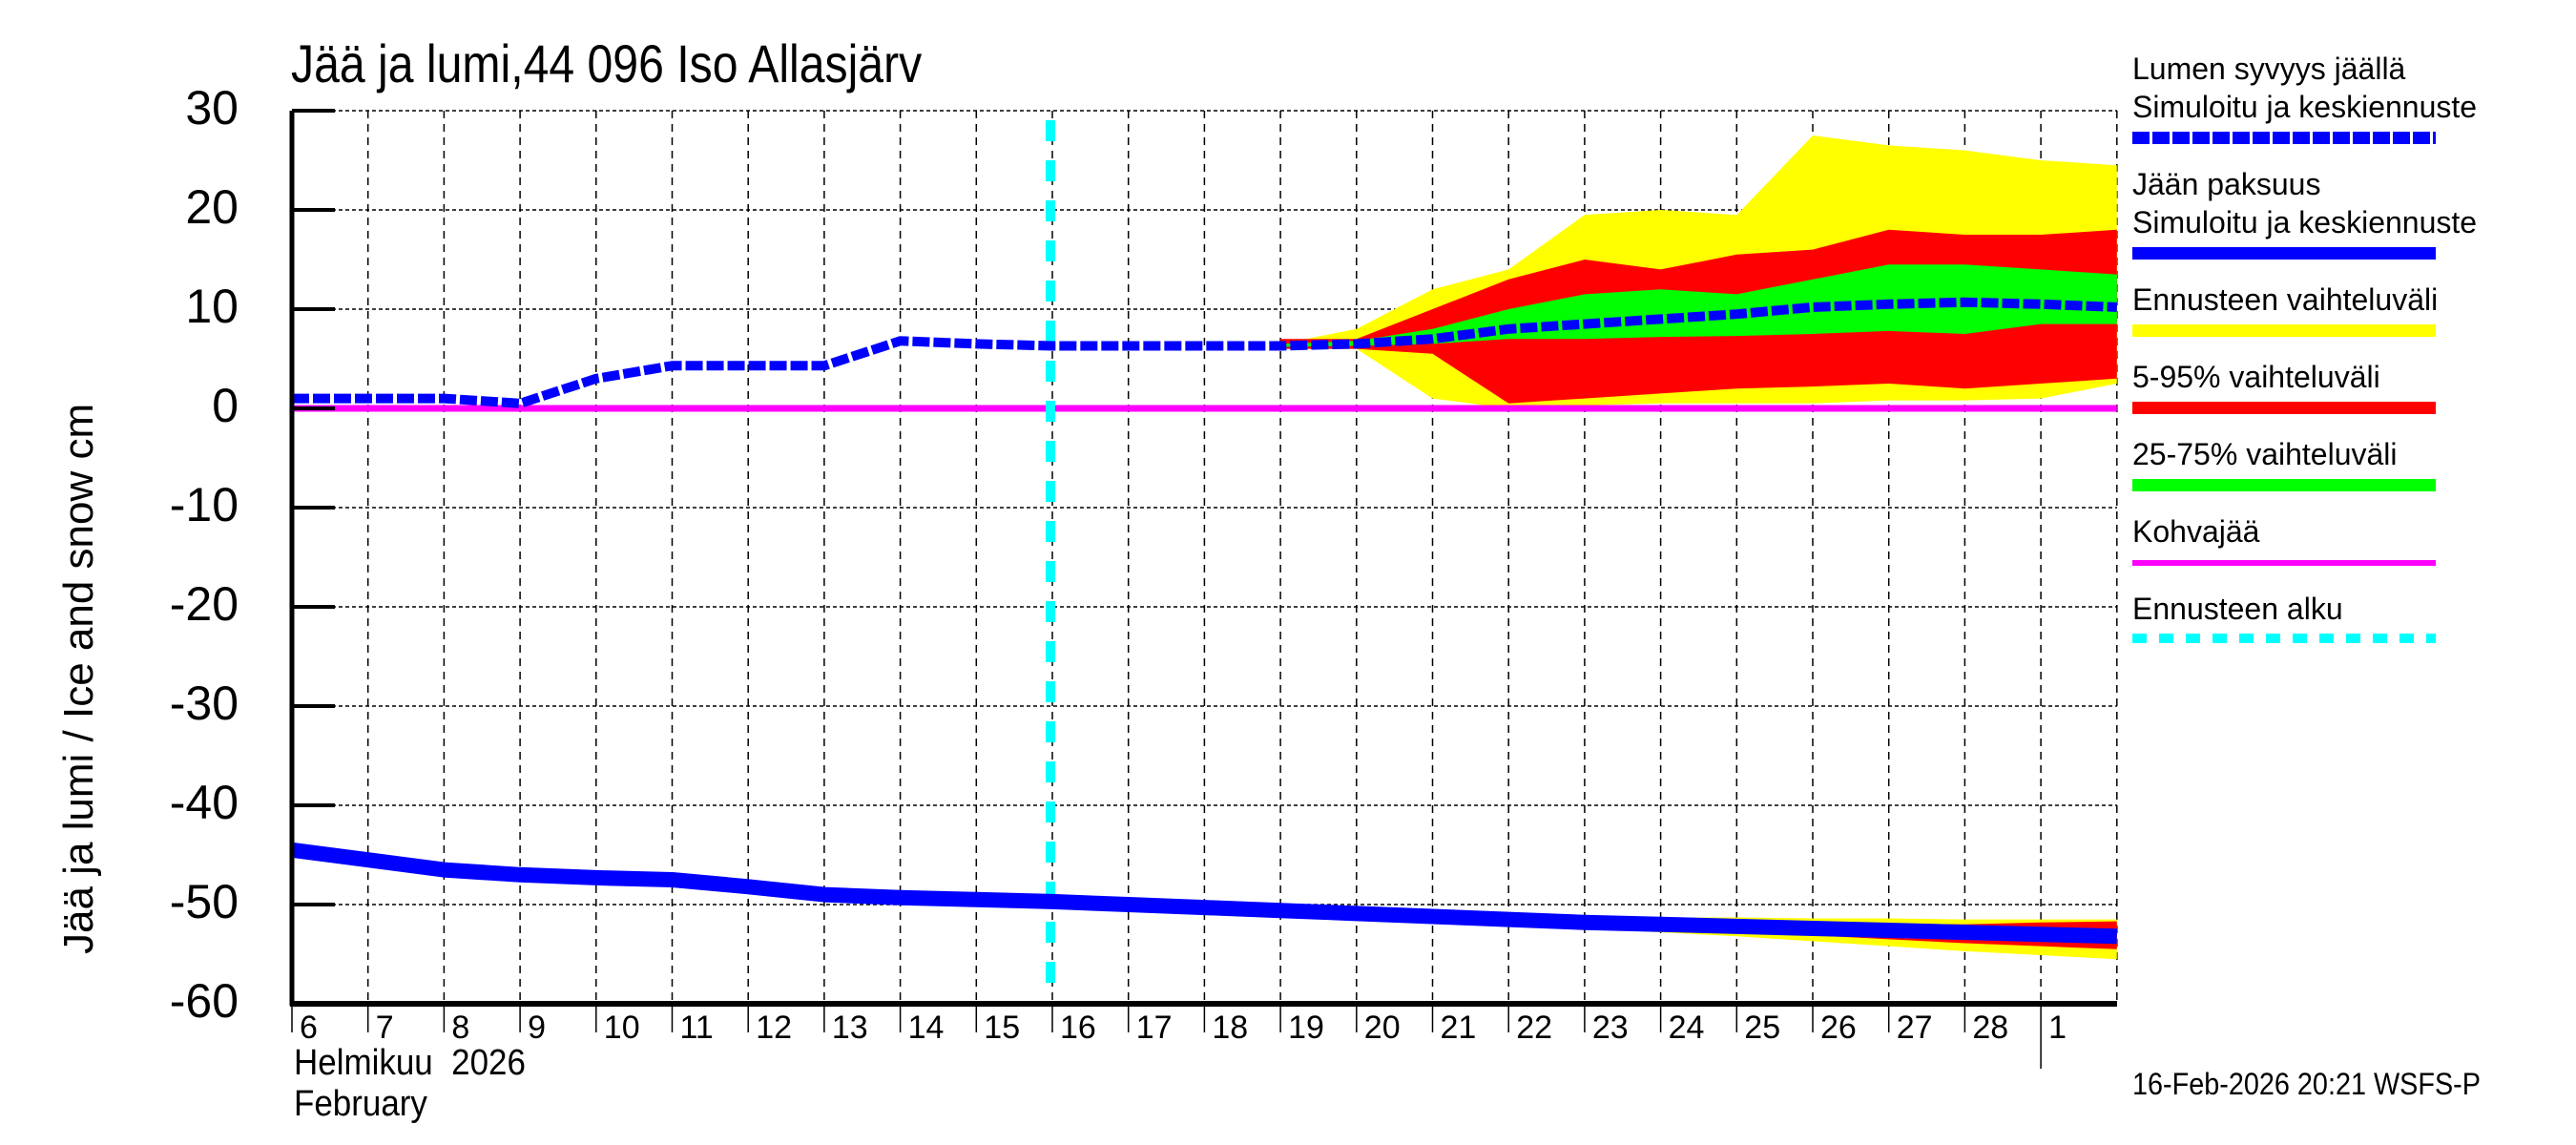 Image resolution: width=2576 pixels, height=1145 pixels. Describe the element at coordinates (384, 1028) in the screenshot. I see `x-tick-label: 7` at that location.